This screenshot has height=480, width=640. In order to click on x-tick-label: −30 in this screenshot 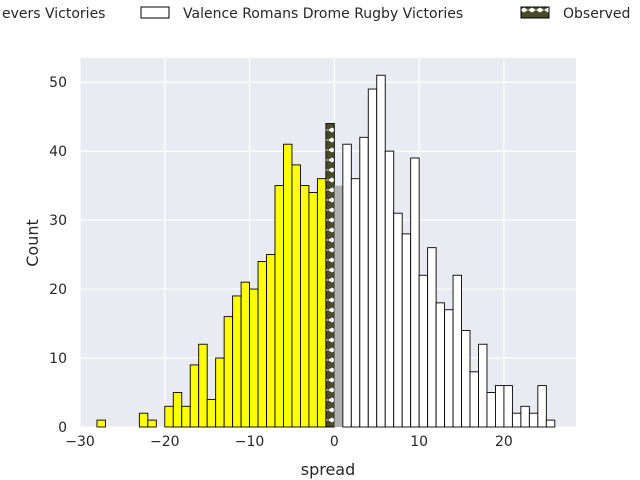, I will do `click(80, 442)`.